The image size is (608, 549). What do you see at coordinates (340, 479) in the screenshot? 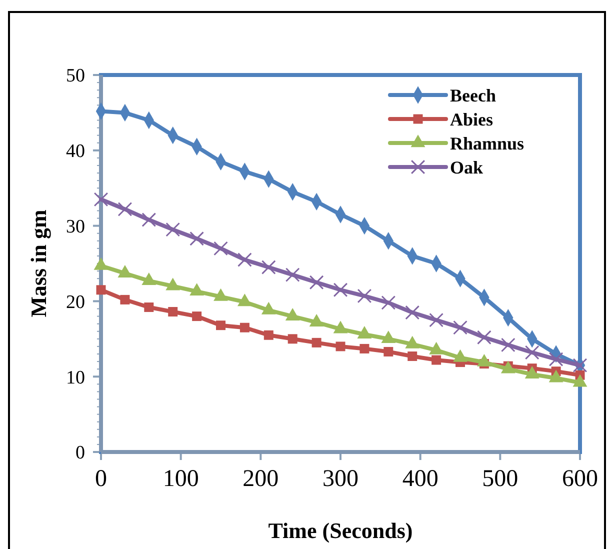
I see `x-tick-label: 300` at bounding box center [340, 479].